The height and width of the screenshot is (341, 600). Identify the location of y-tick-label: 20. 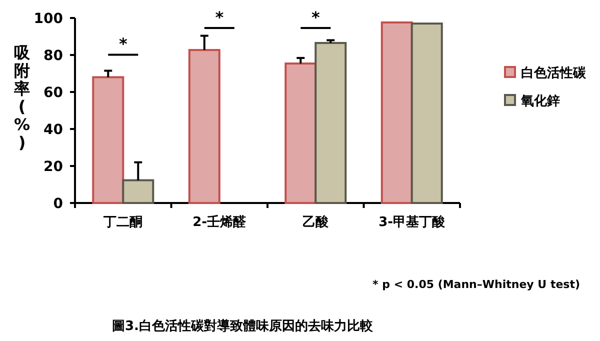
(54, 167).